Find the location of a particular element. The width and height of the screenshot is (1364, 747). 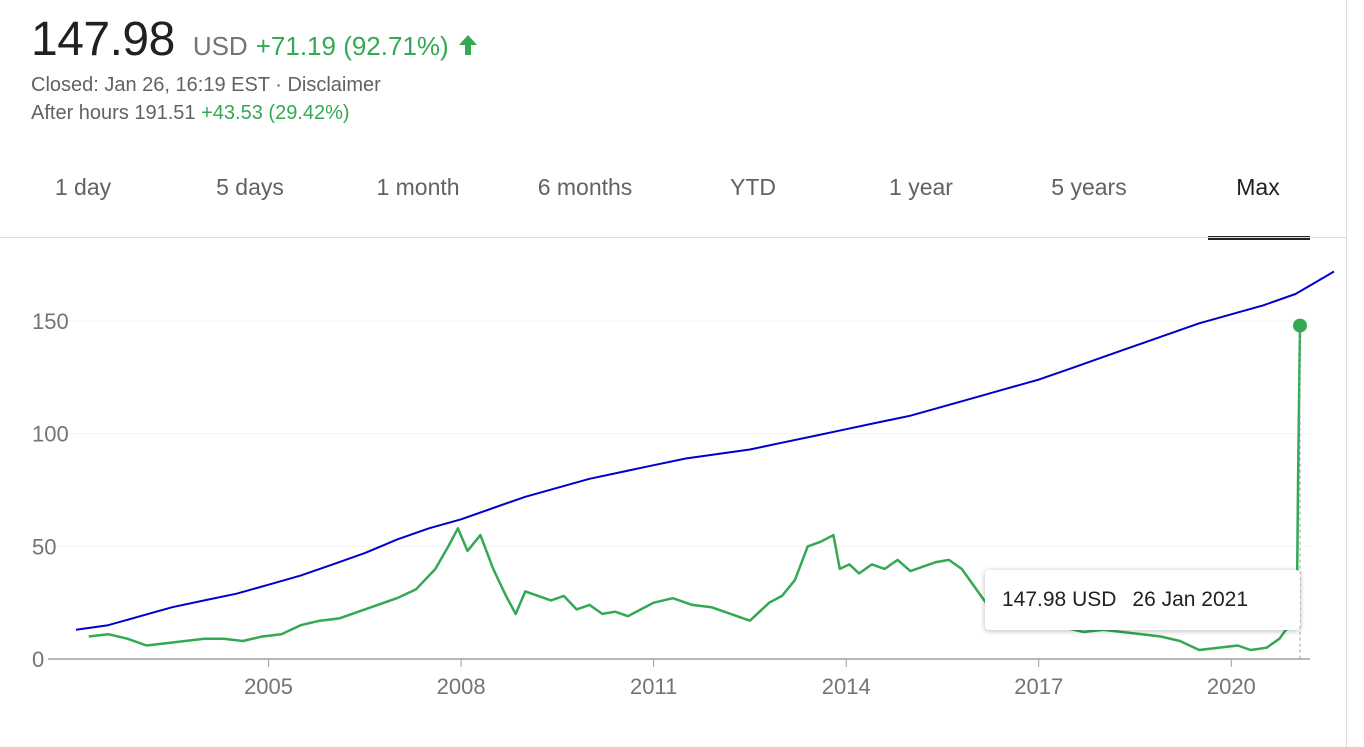

x-tick-label: 2017 is located at coordinates (1038, 686).